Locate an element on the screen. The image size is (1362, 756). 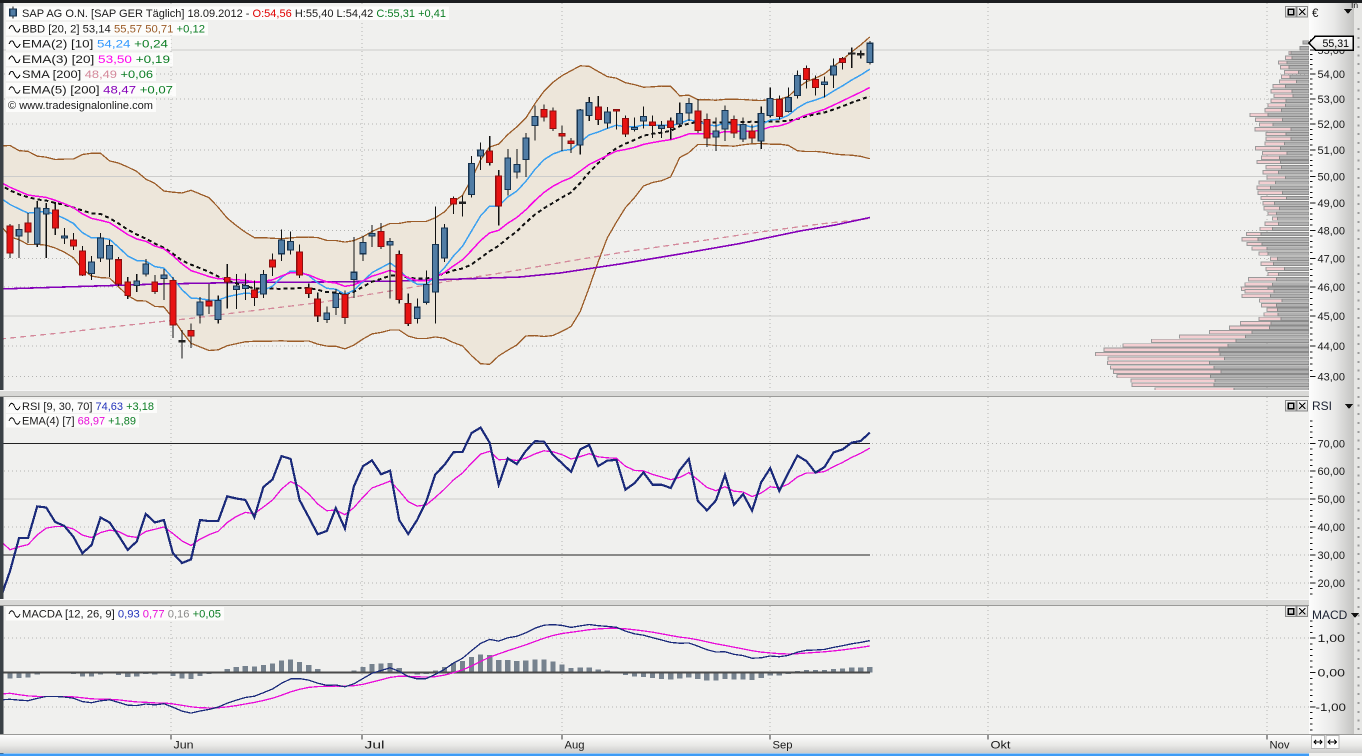
svg-text: 0,00 is located at coordinates (1332, 674).